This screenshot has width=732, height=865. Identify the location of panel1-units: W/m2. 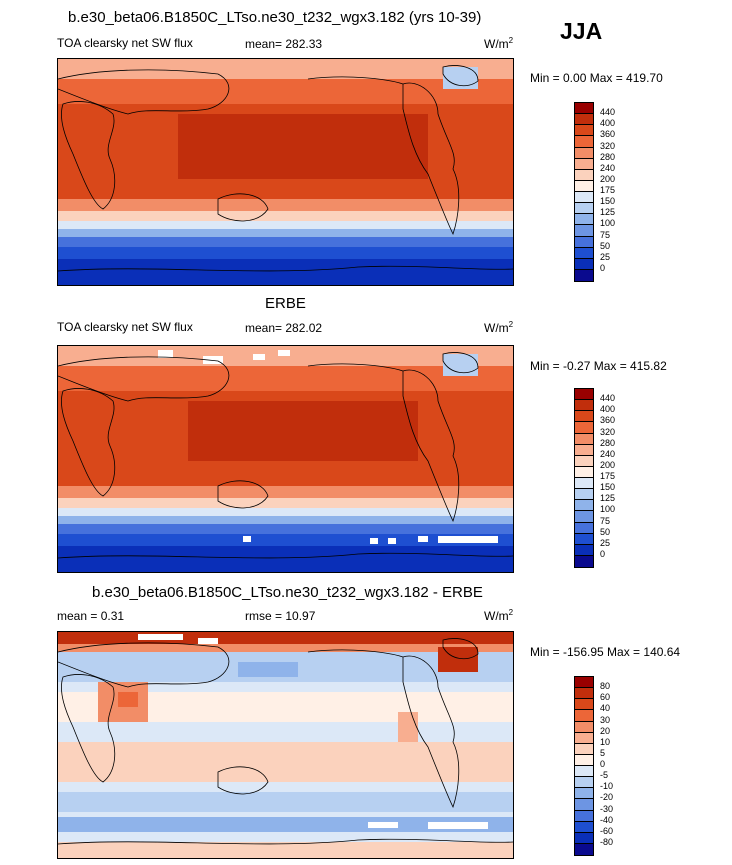
(499, 43).